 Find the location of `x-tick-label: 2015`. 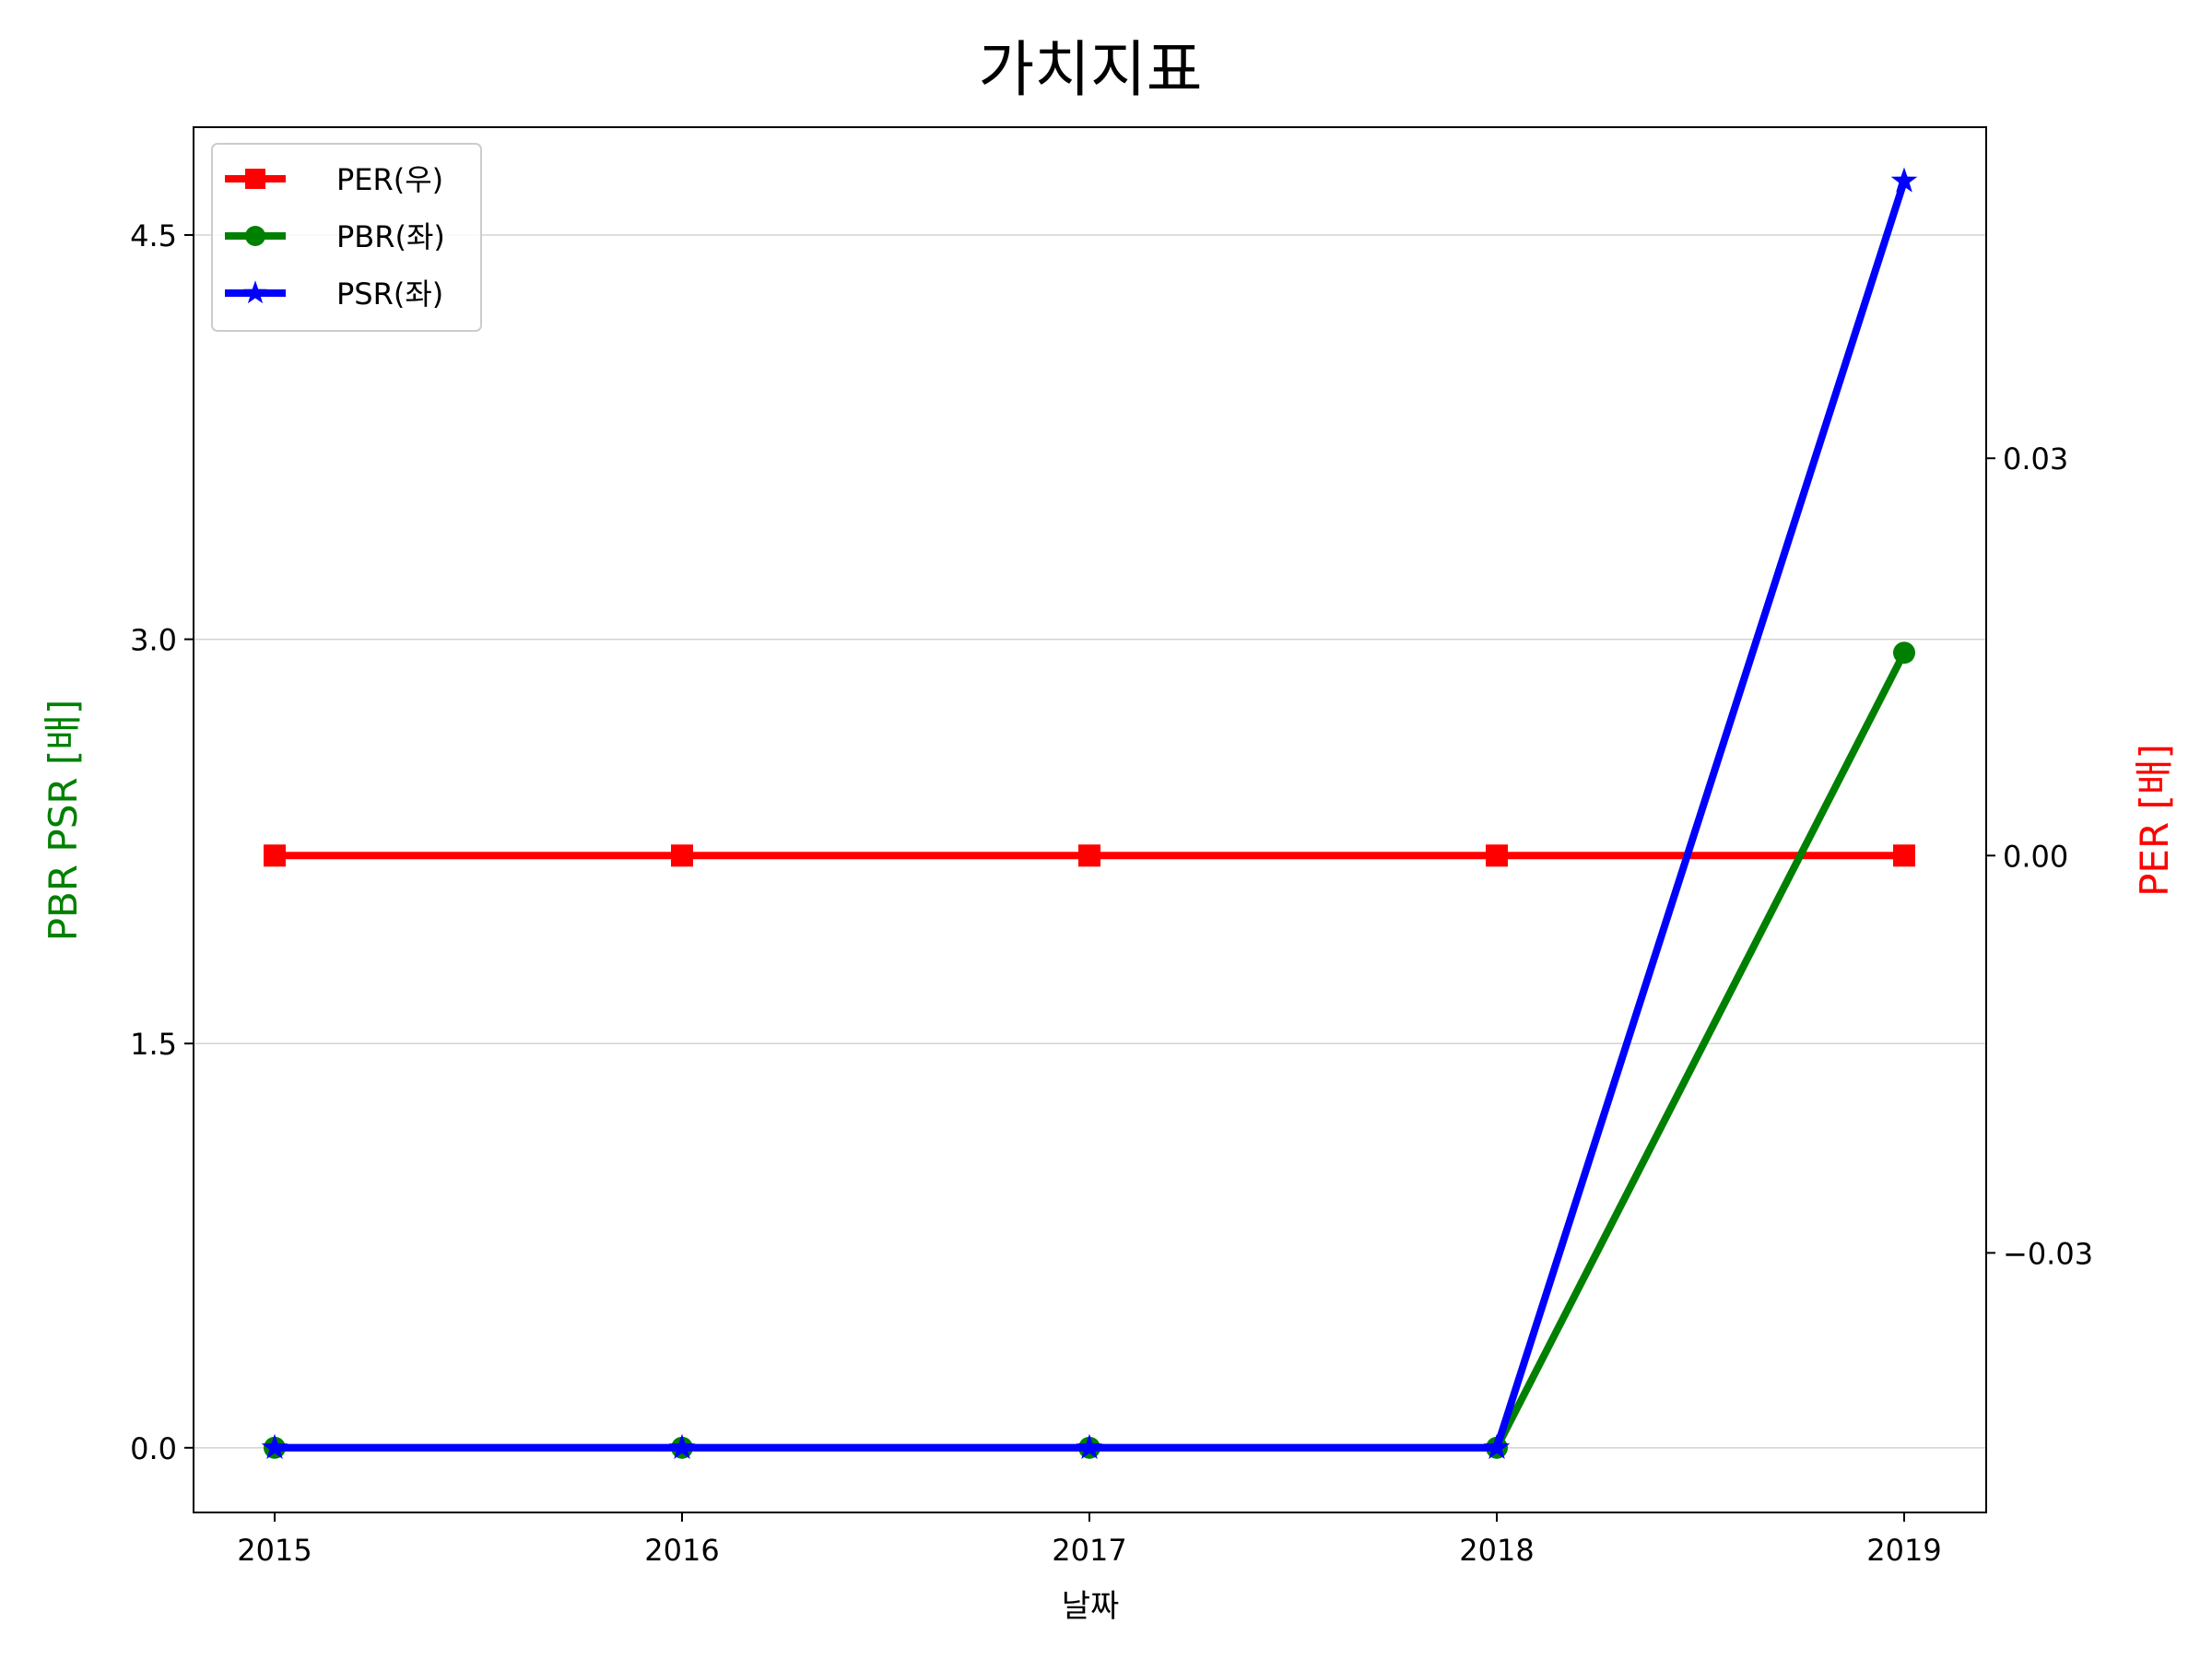

x-tick-label: 2015 is located at coordinates (274, 1550).